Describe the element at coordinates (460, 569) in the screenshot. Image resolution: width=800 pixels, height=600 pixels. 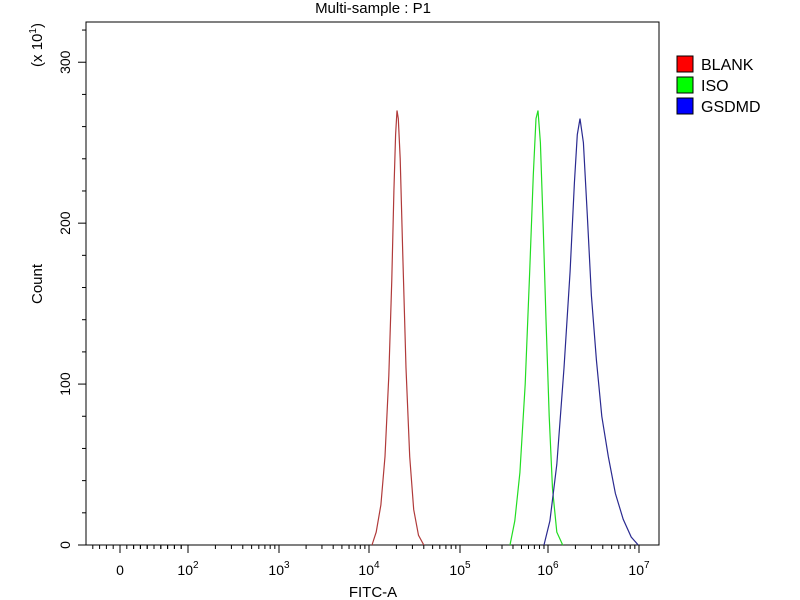
I see `x-tick-label: 10⁵` at that location.